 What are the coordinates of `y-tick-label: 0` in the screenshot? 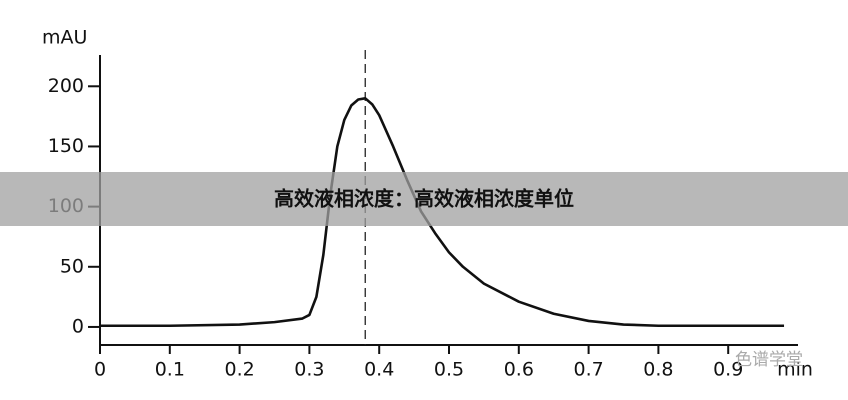 It's located at (78, 326).